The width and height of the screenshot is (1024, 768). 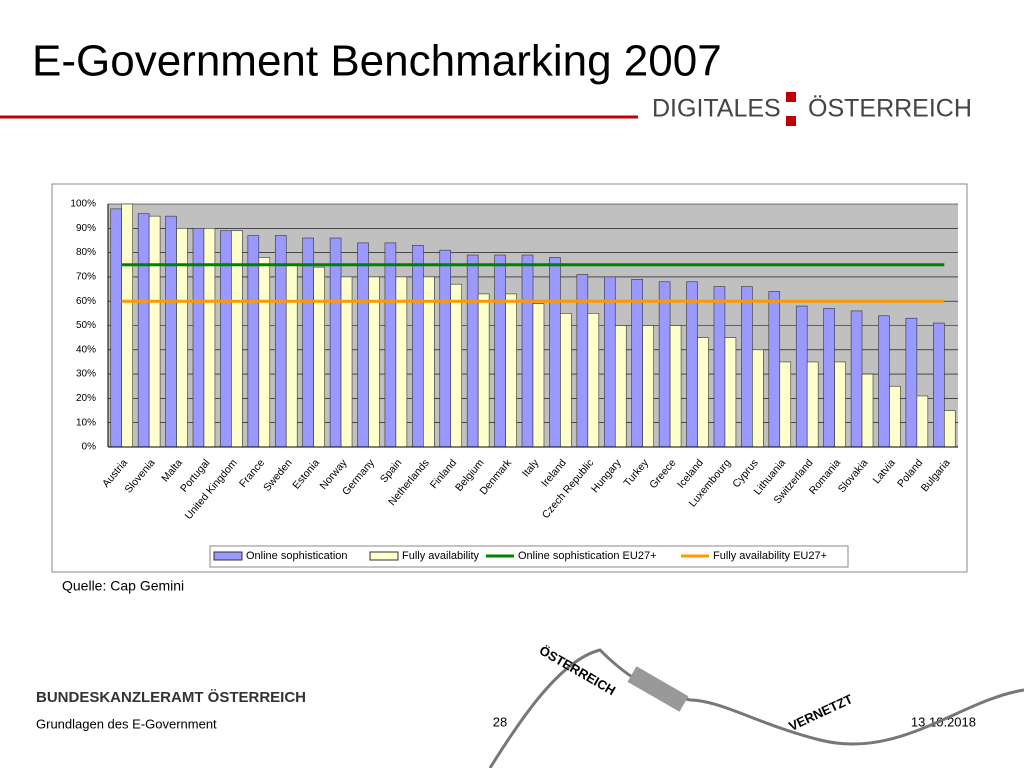 I want to click on y-tick-label: 70%, so click(x=86, y=277).